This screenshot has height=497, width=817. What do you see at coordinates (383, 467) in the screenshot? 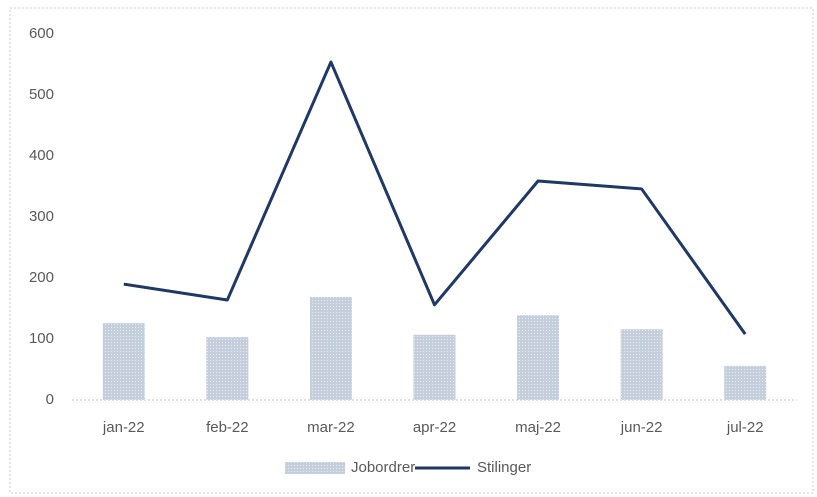
I see `legend-label: Jobordrer` at bounding box center [383, 467].